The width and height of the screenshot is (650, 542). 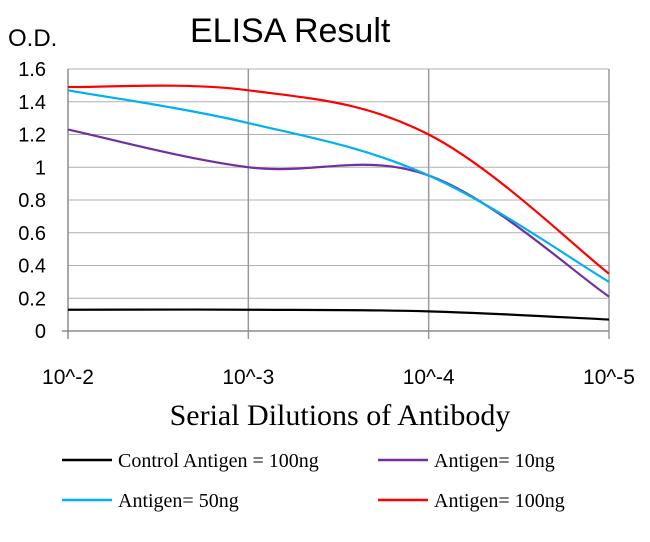 I want to click on y-tick-label: 0.4, so click(x=32, y=267).